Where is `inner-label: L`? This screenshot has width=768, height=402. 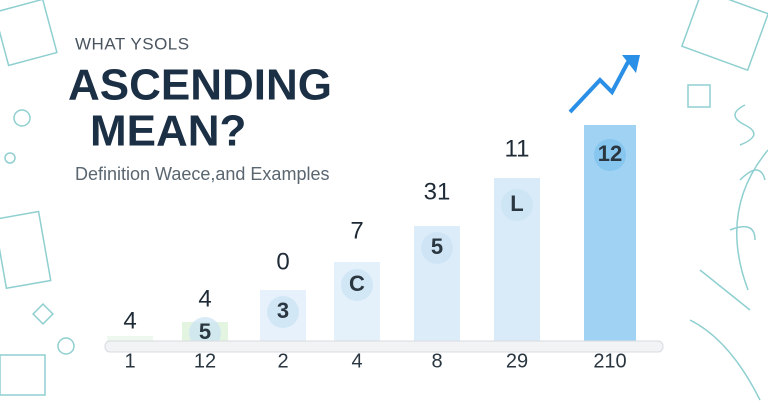 inner-label: L is located at coordinates (516, 203).